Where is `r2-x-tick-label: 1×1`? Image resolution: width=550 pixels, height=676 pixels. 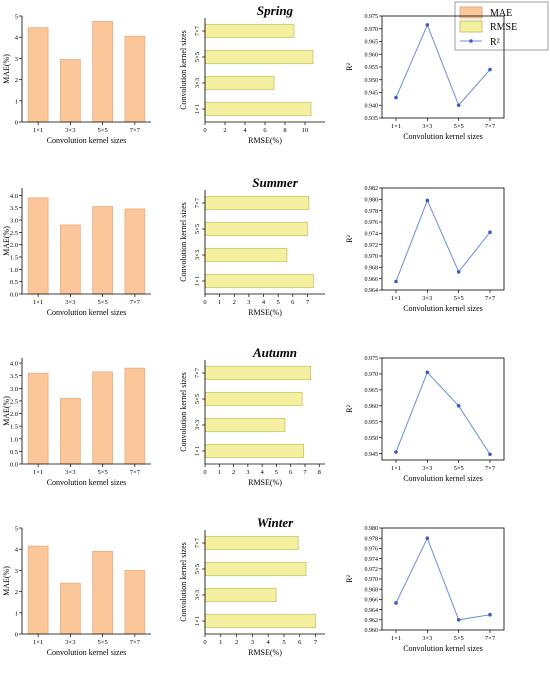 r2-x-tick-label: 1×1 is located at coordinates (396, 638).